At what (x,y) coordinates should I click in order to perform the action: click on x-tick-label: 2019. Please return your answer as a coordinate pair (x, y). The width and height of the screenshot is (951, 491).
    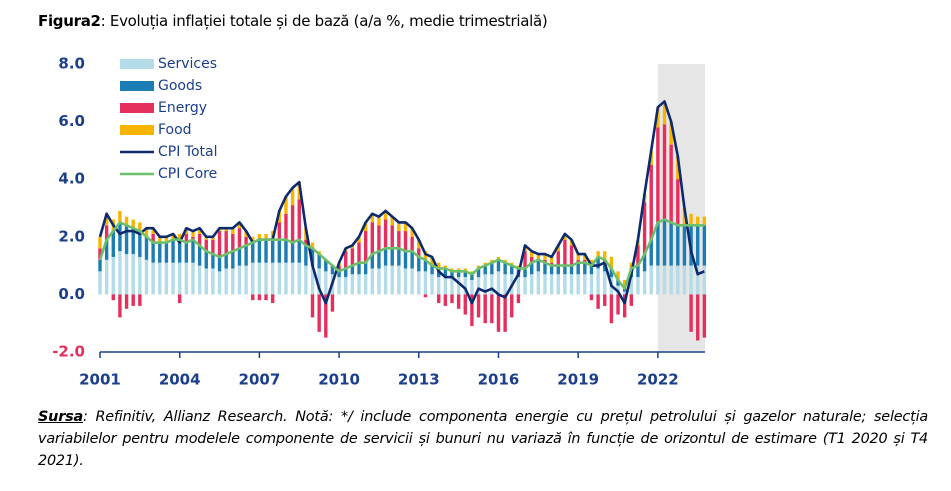
    Looking at the image, I should click on (578, 380).